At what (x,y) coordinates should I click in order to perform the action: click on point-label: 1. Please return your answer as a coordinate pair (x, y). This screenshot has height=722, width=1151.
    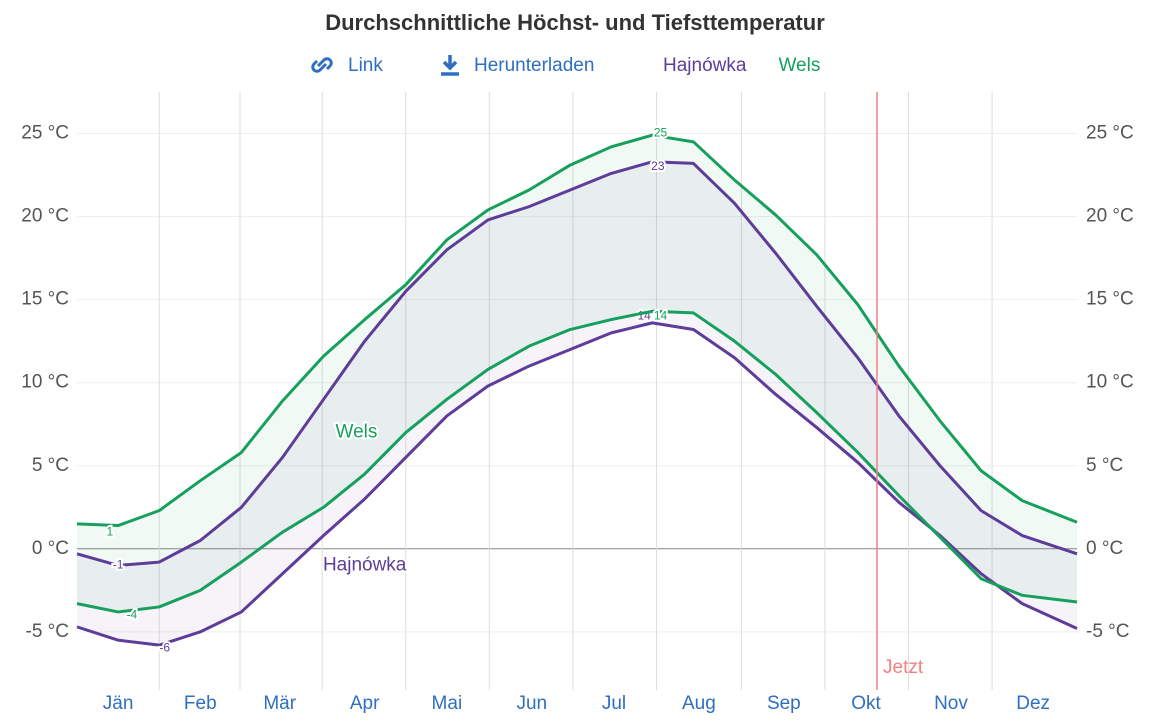
    Looking at the image, I should click on (110, 531).